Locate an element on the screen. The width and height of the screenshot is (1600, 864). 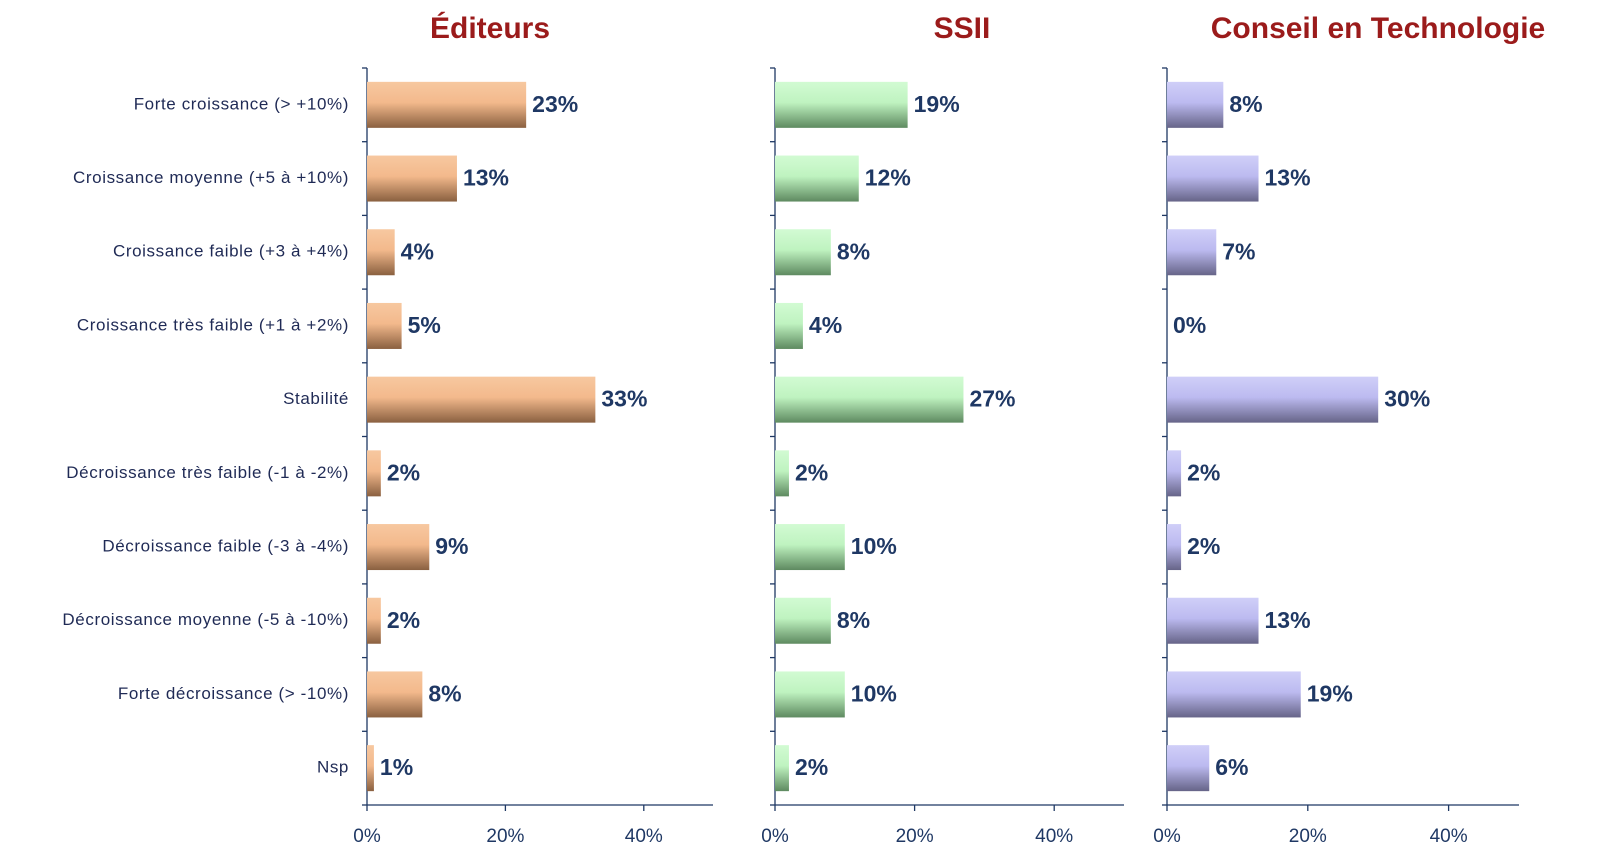
category-label: Stabilité is located at coordinates (316, 398).